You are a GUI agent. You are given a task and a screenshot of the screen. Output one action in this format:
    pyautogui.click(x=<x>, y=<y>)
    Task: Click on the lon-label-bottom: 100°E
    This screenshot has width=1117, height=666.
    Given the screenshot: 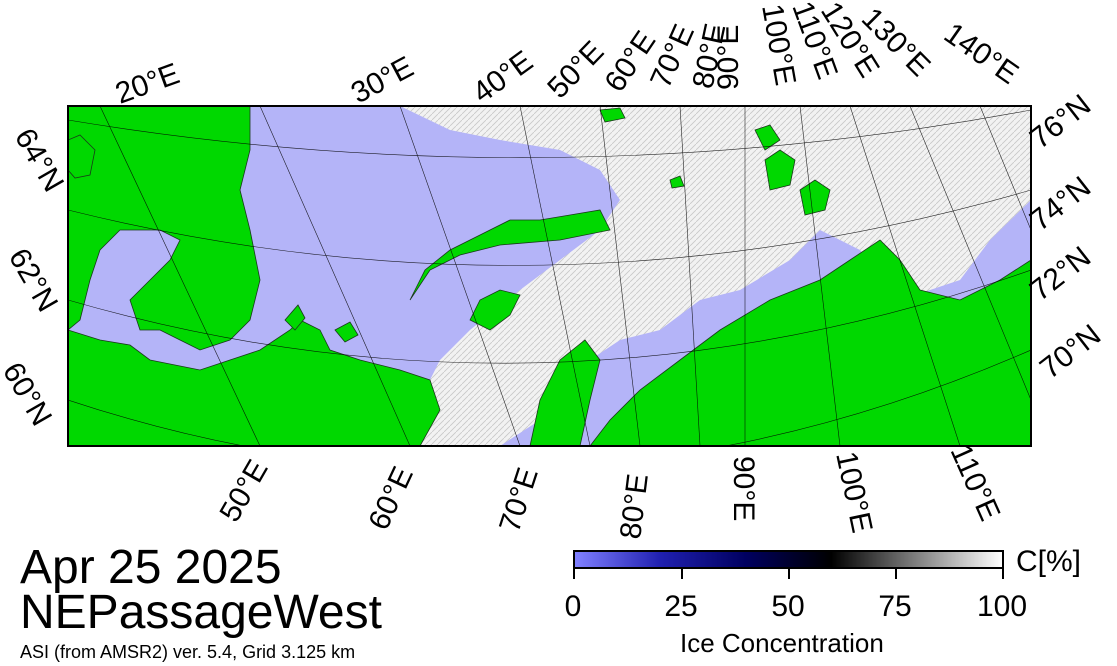 What is the action you would take?
    pyautogui.click(x=853, y=492)
    